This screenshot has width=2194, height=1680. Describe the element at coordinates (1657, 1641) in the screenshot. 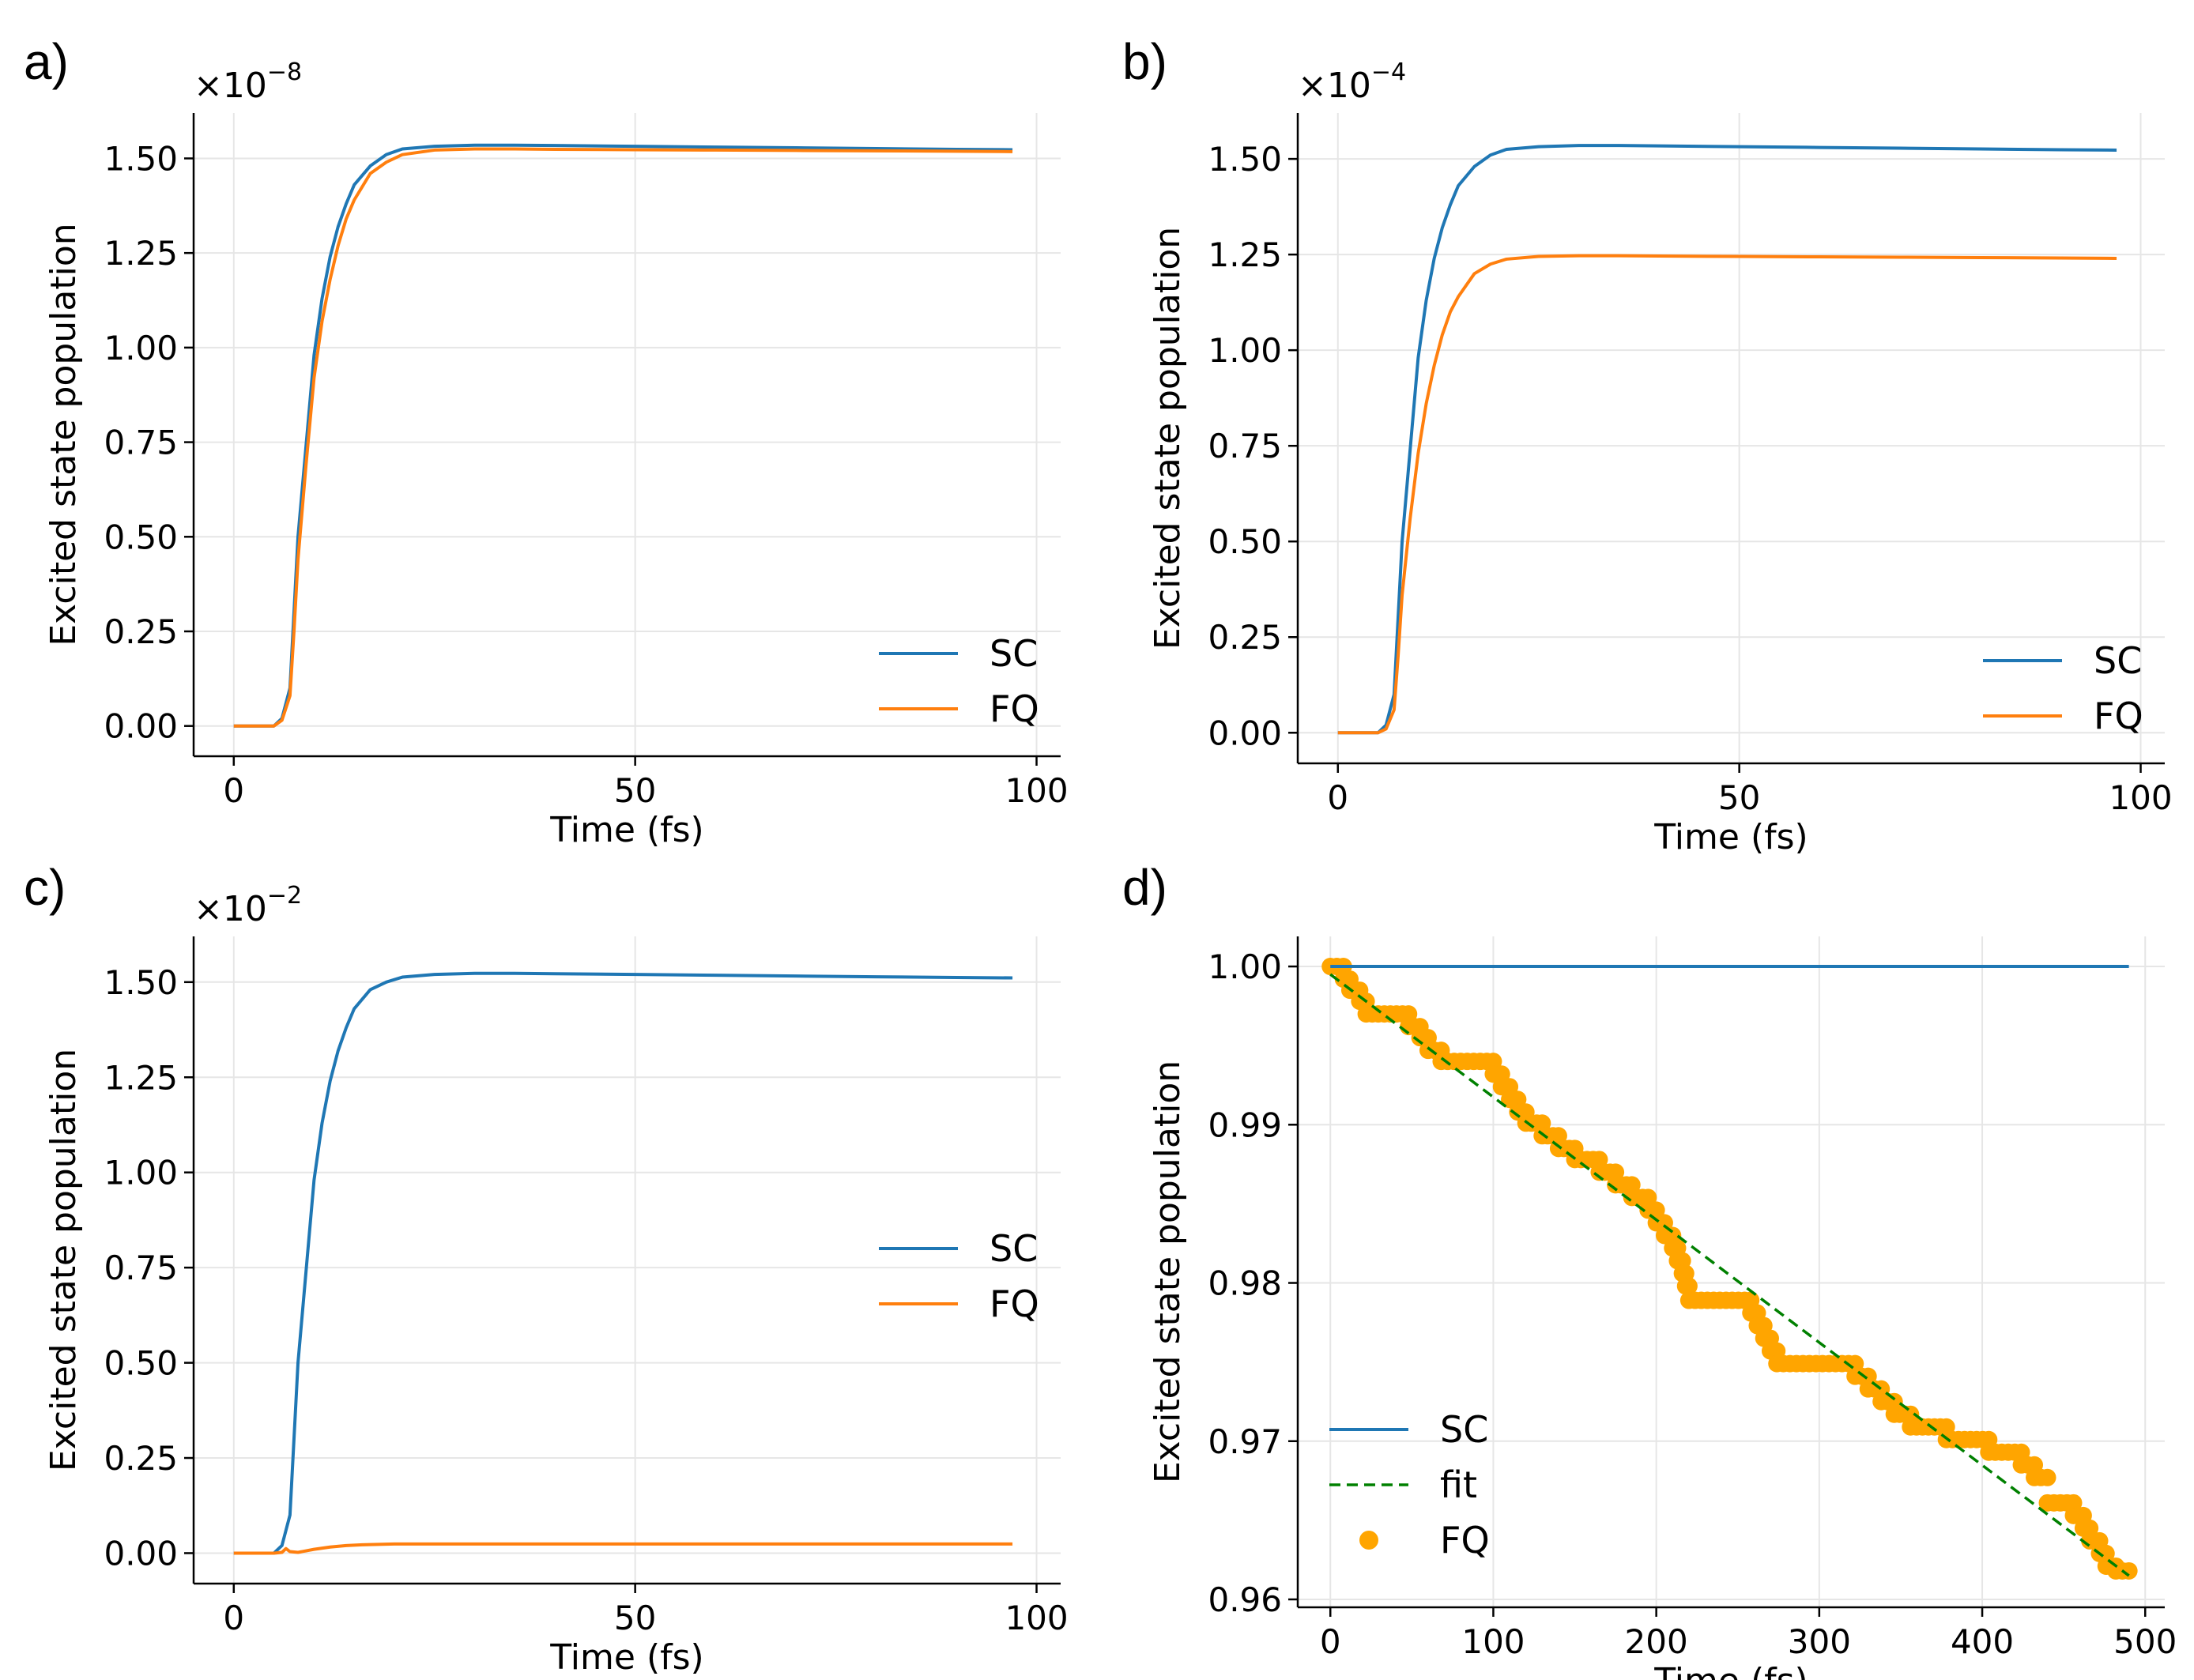

I see `x-tick-label: 200` at that location.